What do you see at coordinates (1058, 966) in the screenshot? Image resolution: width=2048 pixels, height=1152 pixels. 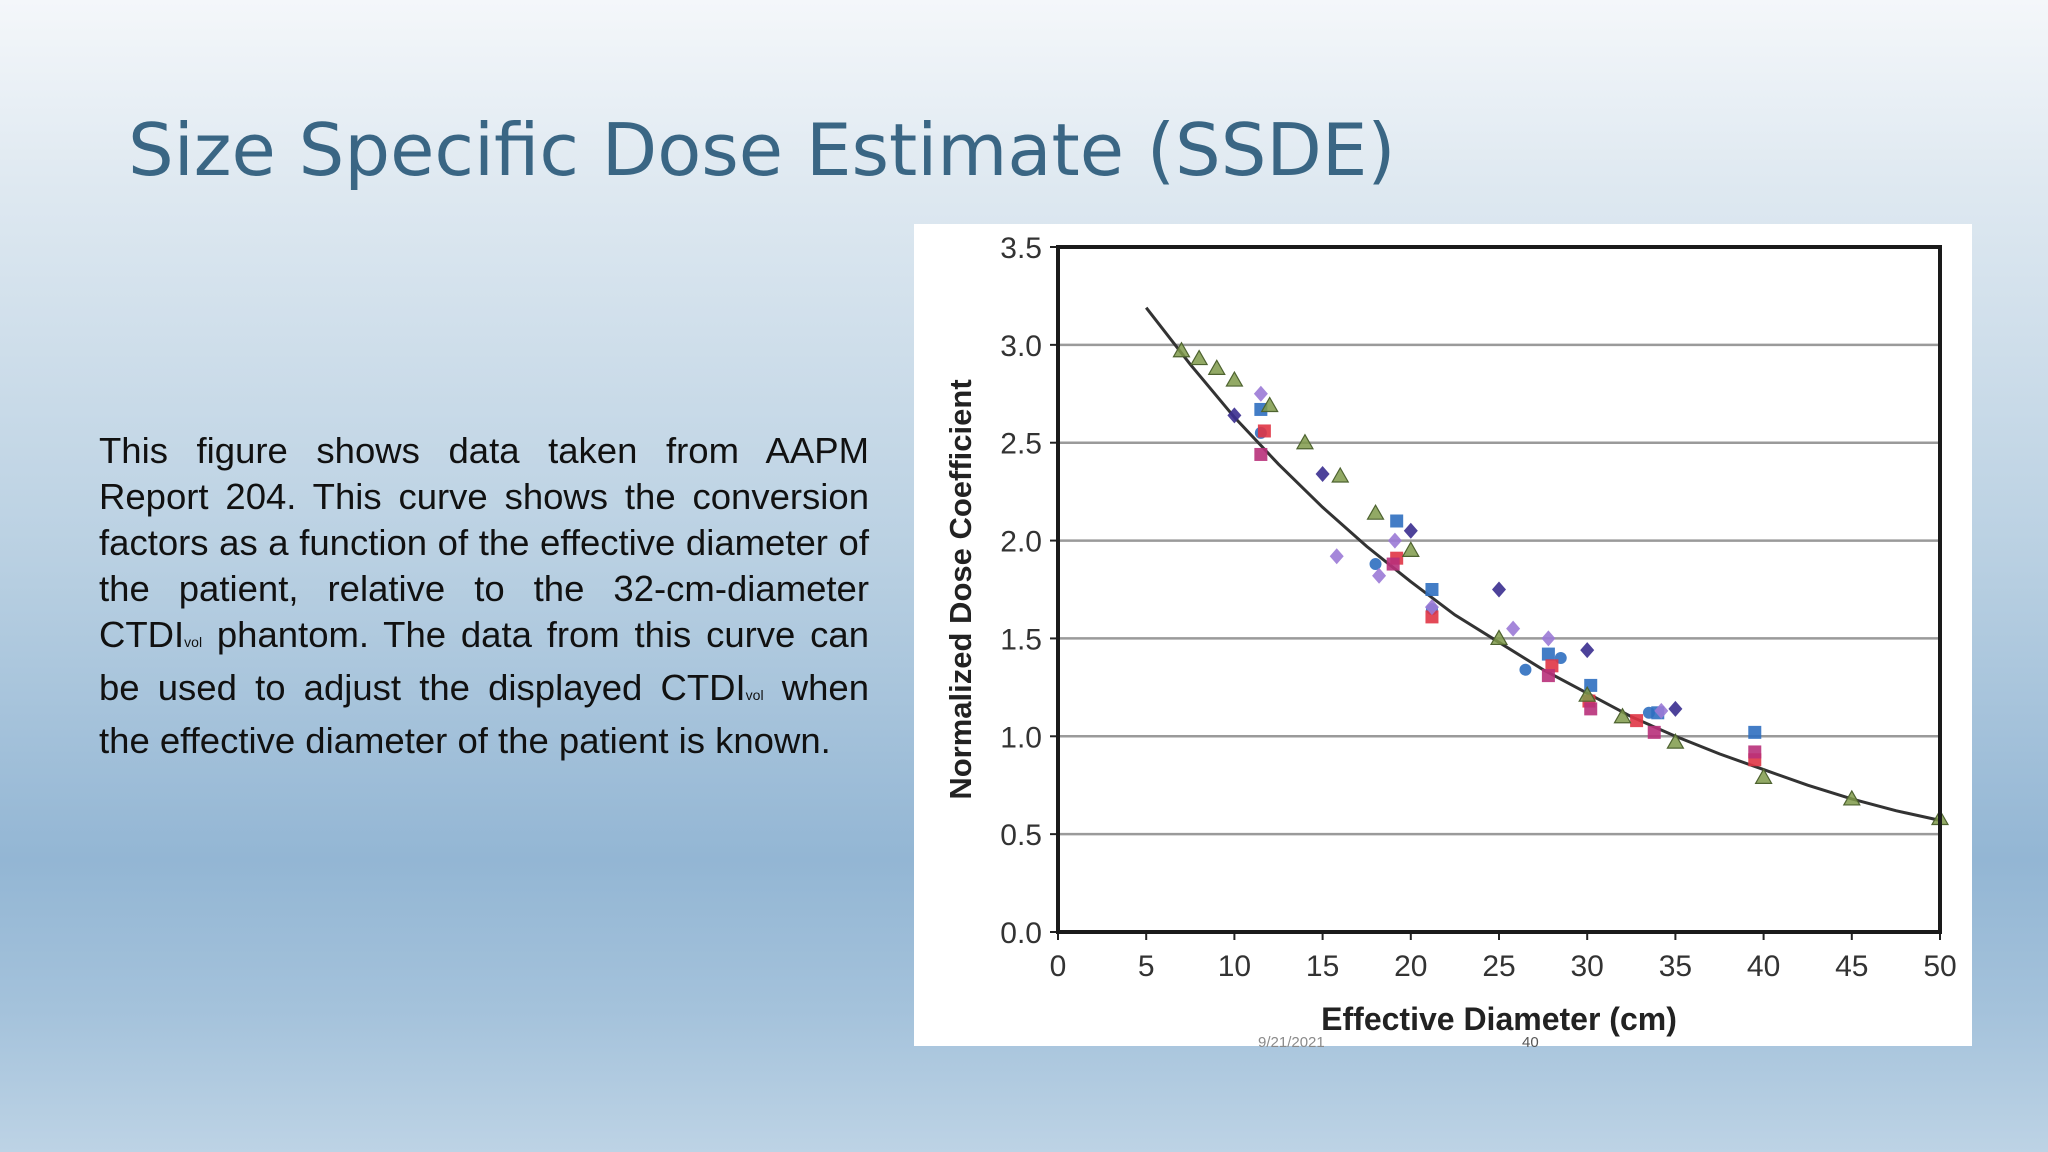 I see `x-tick-label: 0` at bounding box center [1058, 966].